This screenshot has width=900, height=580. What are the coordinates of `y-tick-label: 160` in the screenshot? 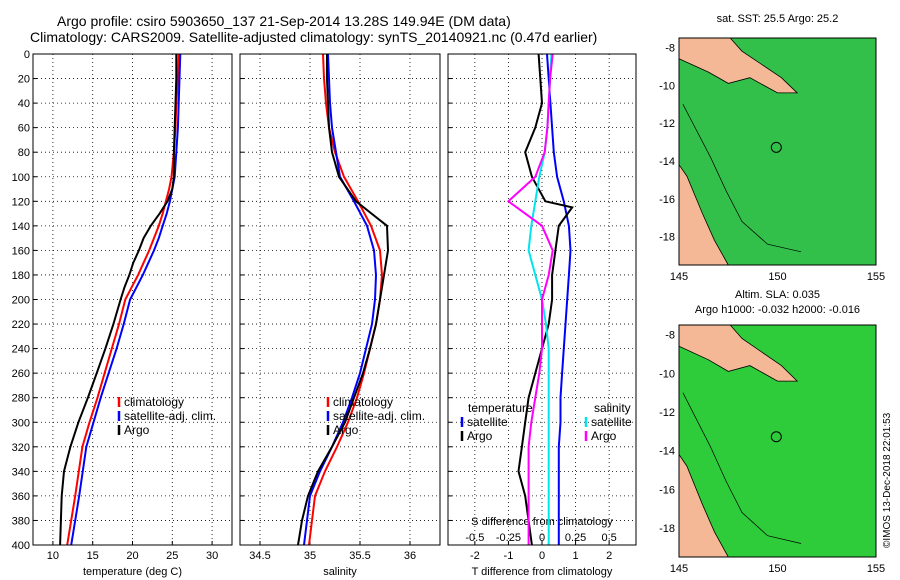 It's located at (21, 251).